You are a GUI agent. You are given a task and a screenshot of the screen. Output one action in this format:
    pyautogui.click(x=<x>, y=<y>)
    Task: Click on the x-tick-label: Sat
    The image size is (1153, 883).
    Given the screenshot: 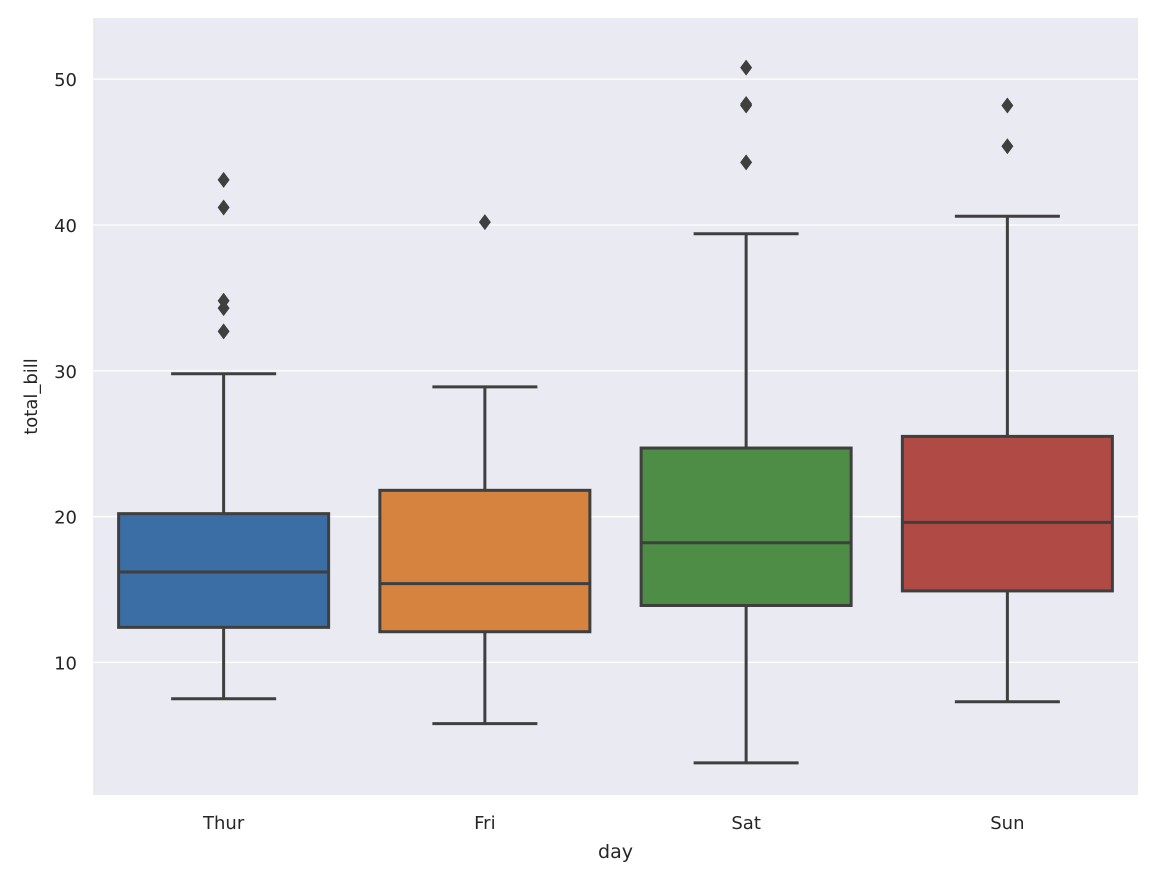 What is the action you would take?
    pyautogui.click(x=746, y=823)
    